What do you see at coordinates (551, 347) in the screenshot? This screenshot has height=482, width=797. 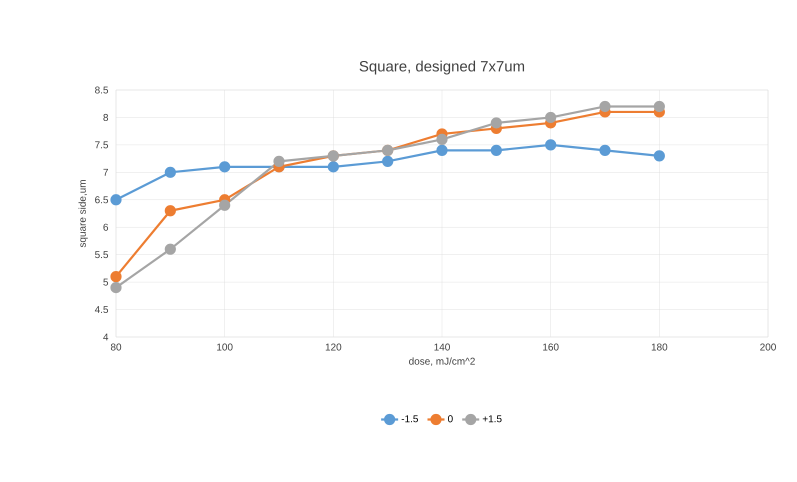 I see `x-tick-label: 160` at bounding box center [551, 347].